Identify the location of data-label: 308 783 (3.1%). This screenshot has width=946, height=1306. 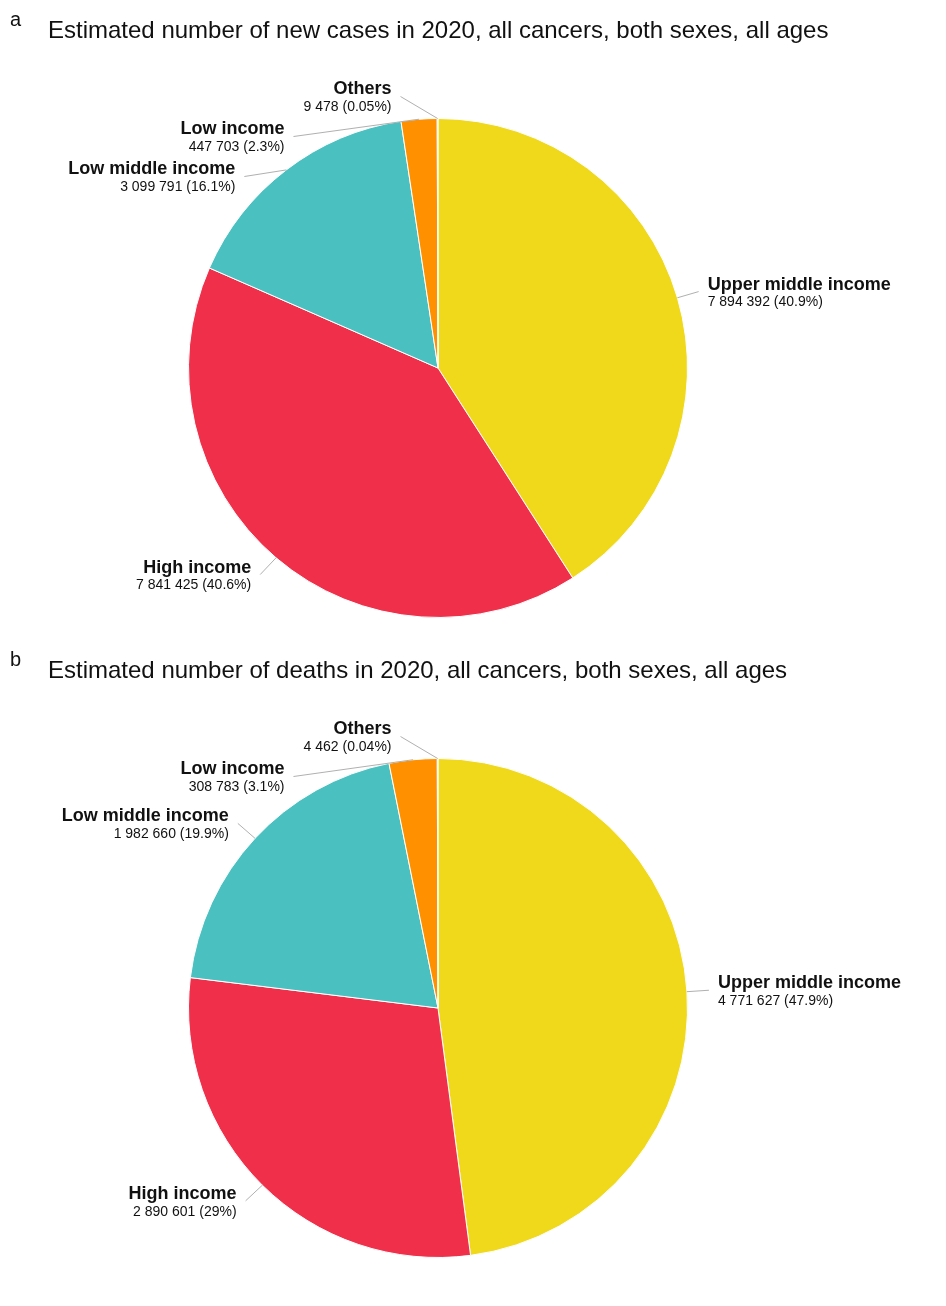
(236, 786).